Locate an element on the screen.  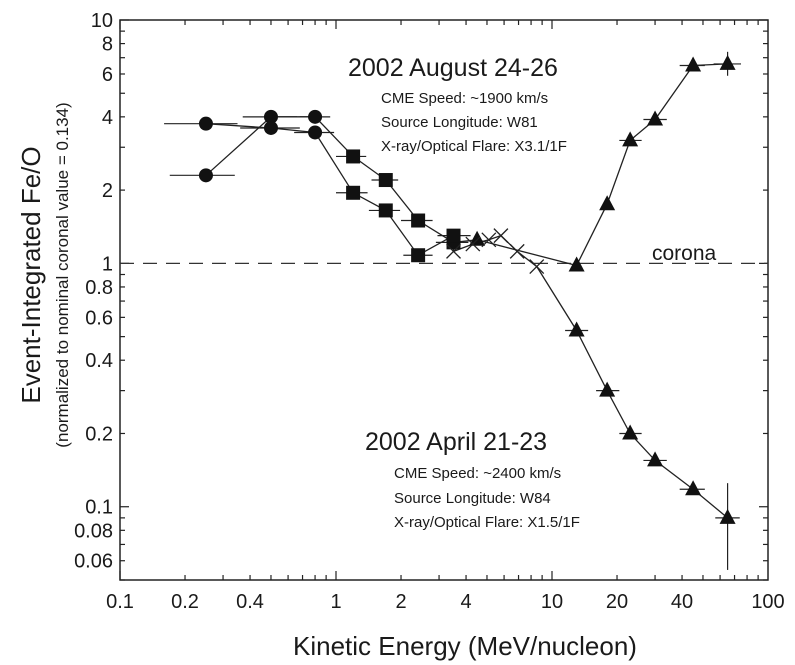
event2-line-2: Source Longitude: W84 is located at coordinates (472, 498).